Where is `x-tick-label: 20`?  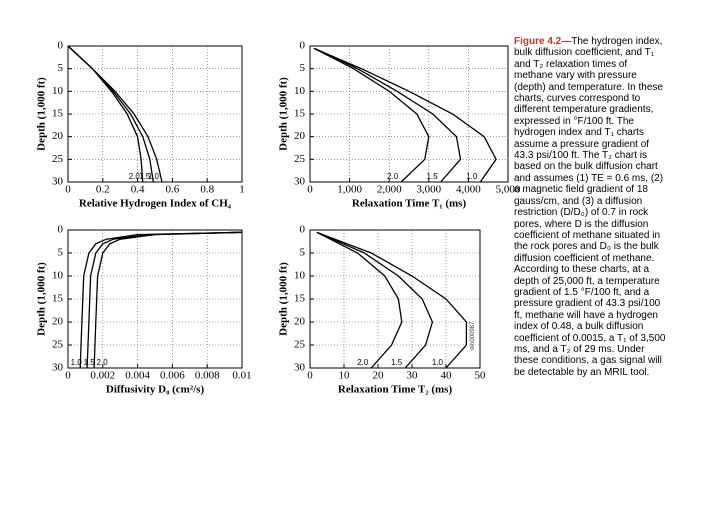
x-tick-label: 20 is located at coordinates (379, 376).